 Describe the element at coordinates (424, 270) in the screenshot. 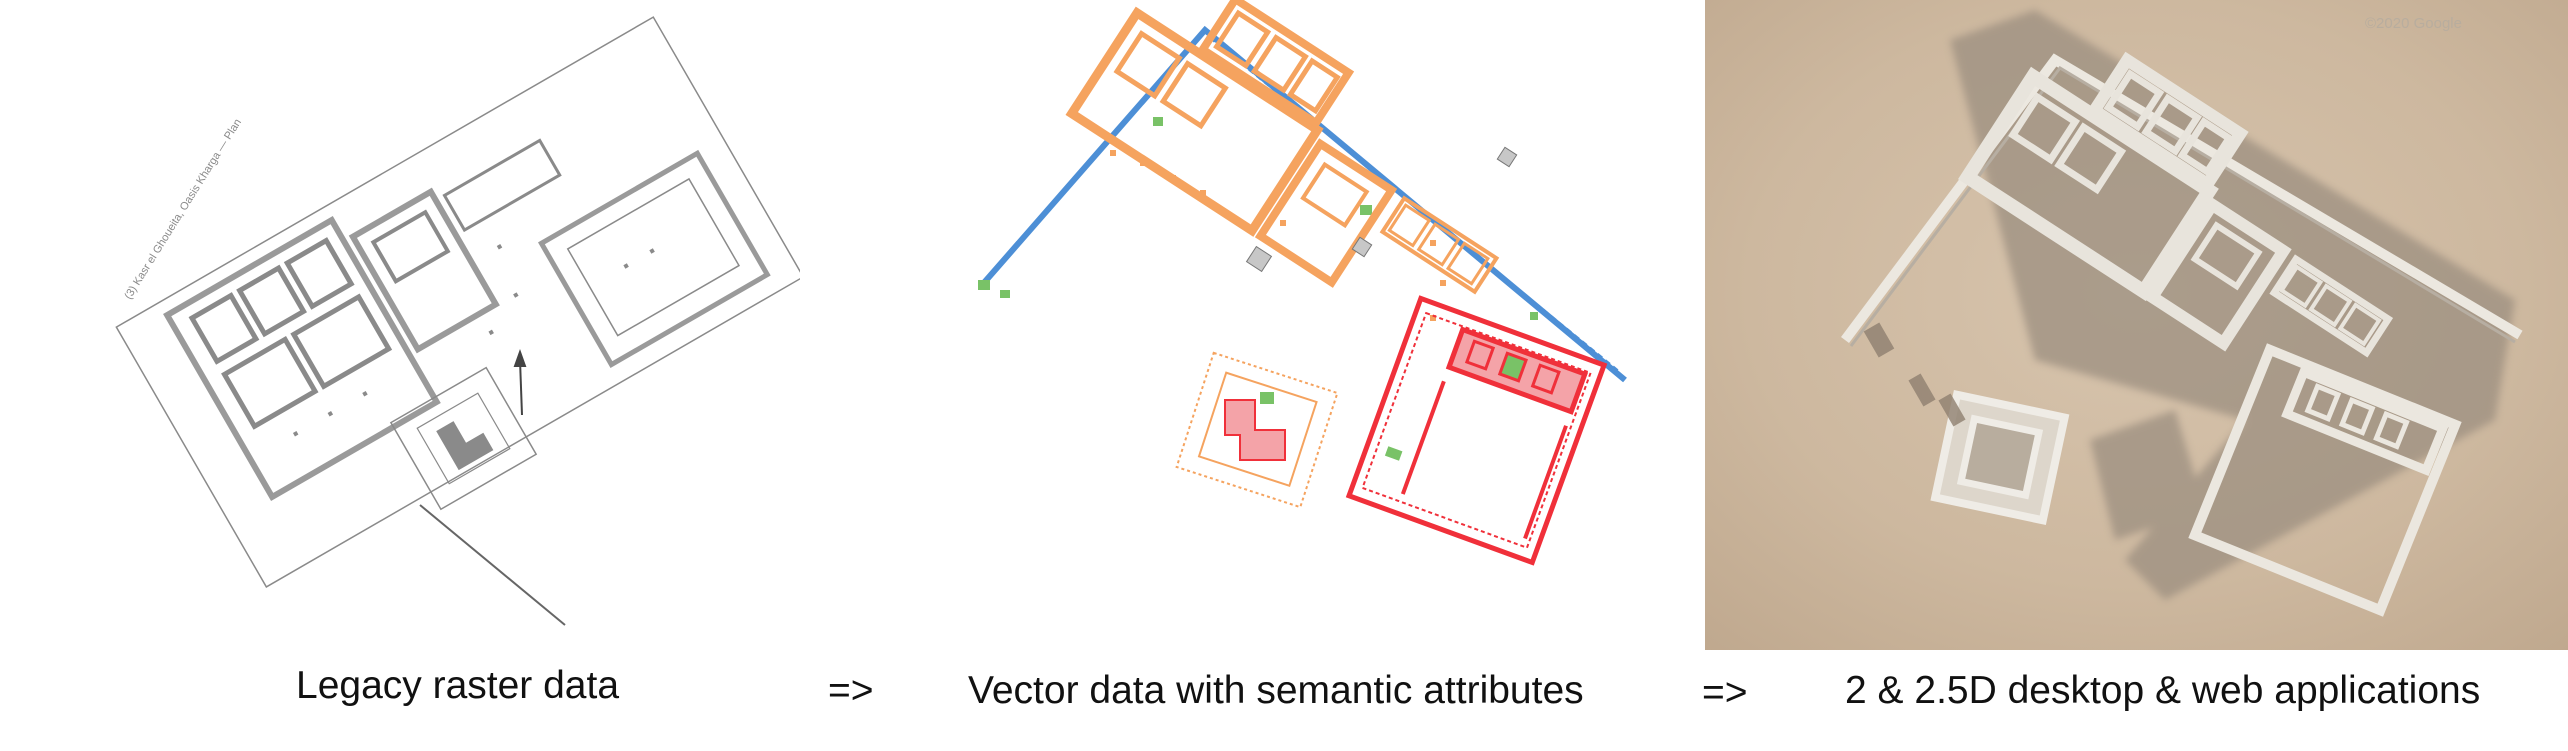

I see `raster-central-block` at that location.